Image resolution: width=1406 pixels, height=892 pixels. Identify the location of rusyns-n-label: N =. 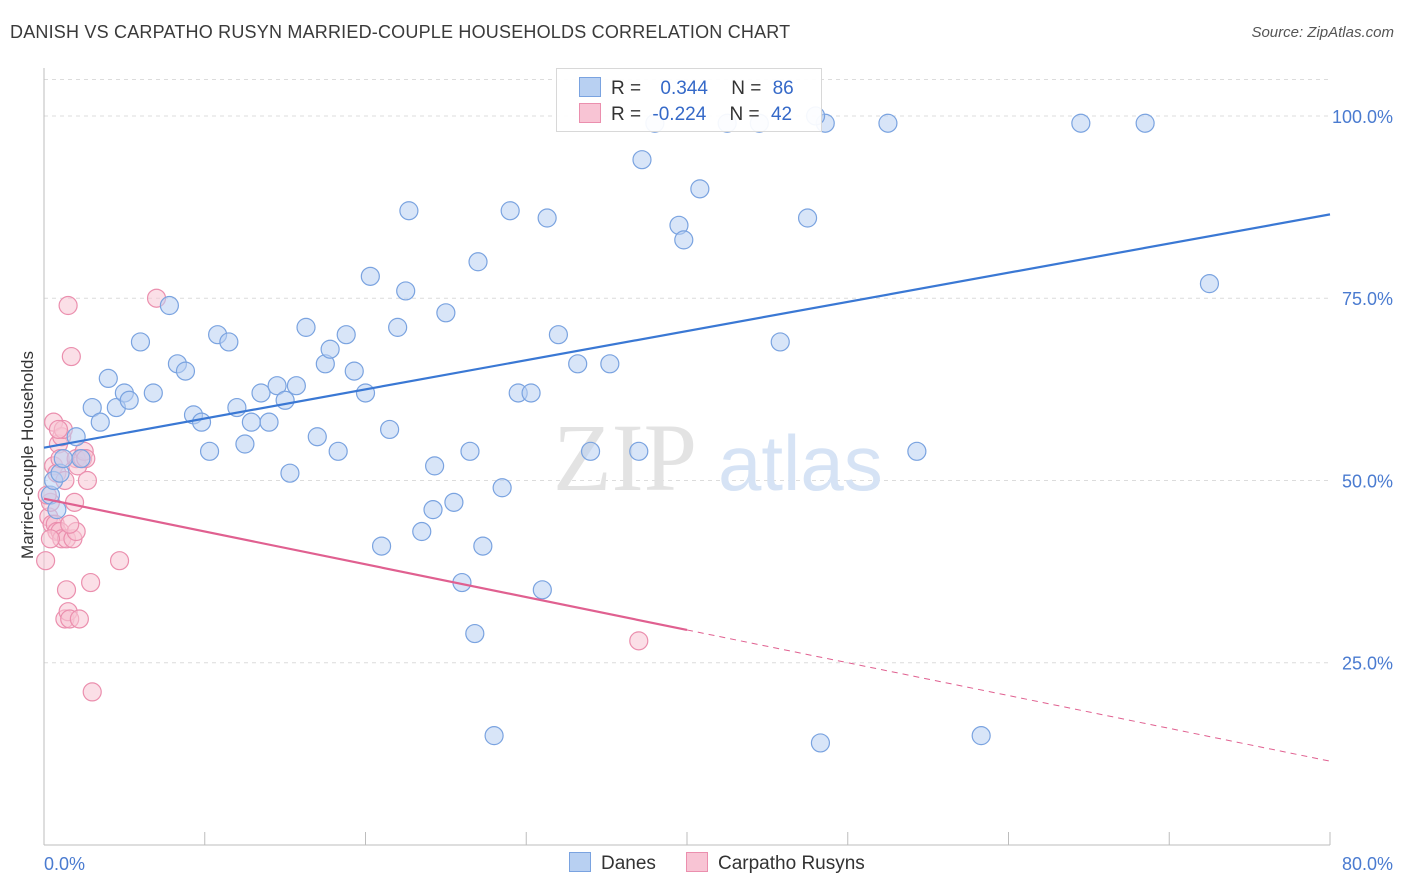
(744, 114).